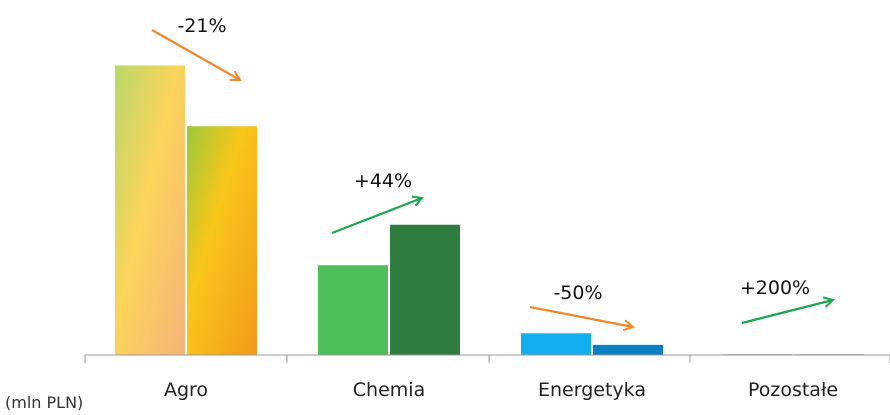  I want to click on change-label-energetyka: -50%, so click(577, 293).